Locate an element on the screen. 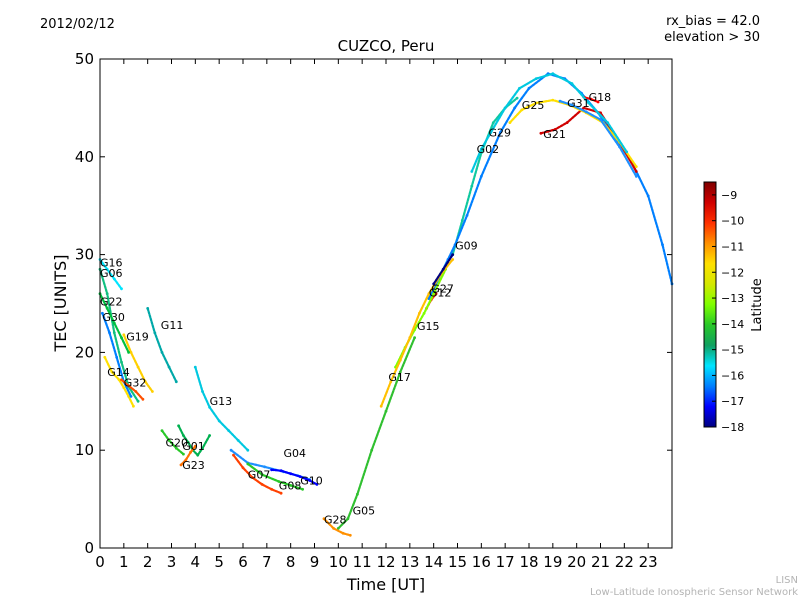 The image size is (800, 600). series-label-g28: G28 is located at coordinates (335, 520).